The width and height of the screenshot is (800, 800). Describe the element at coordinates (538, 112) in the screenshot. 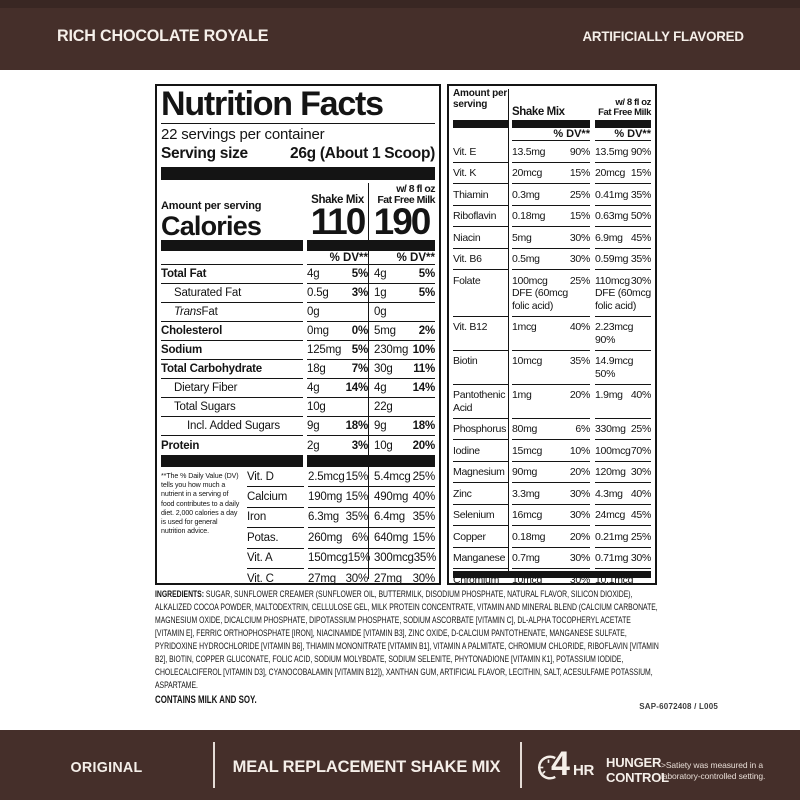

I see `shake-mix-column-header: Shake Mix` at that location.